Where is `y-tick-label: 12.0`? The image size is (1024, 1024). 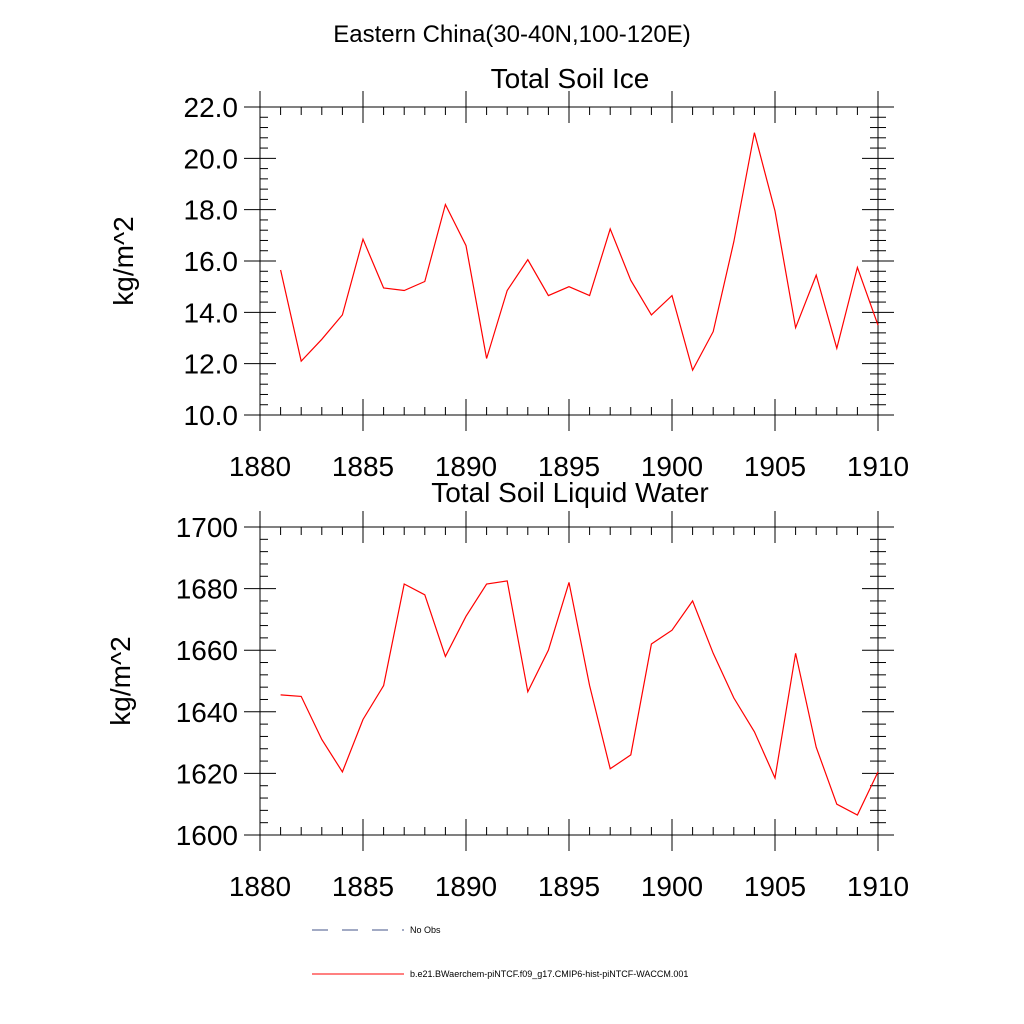 y-tick-label: 12.0 is located at coordinates (211, 364).